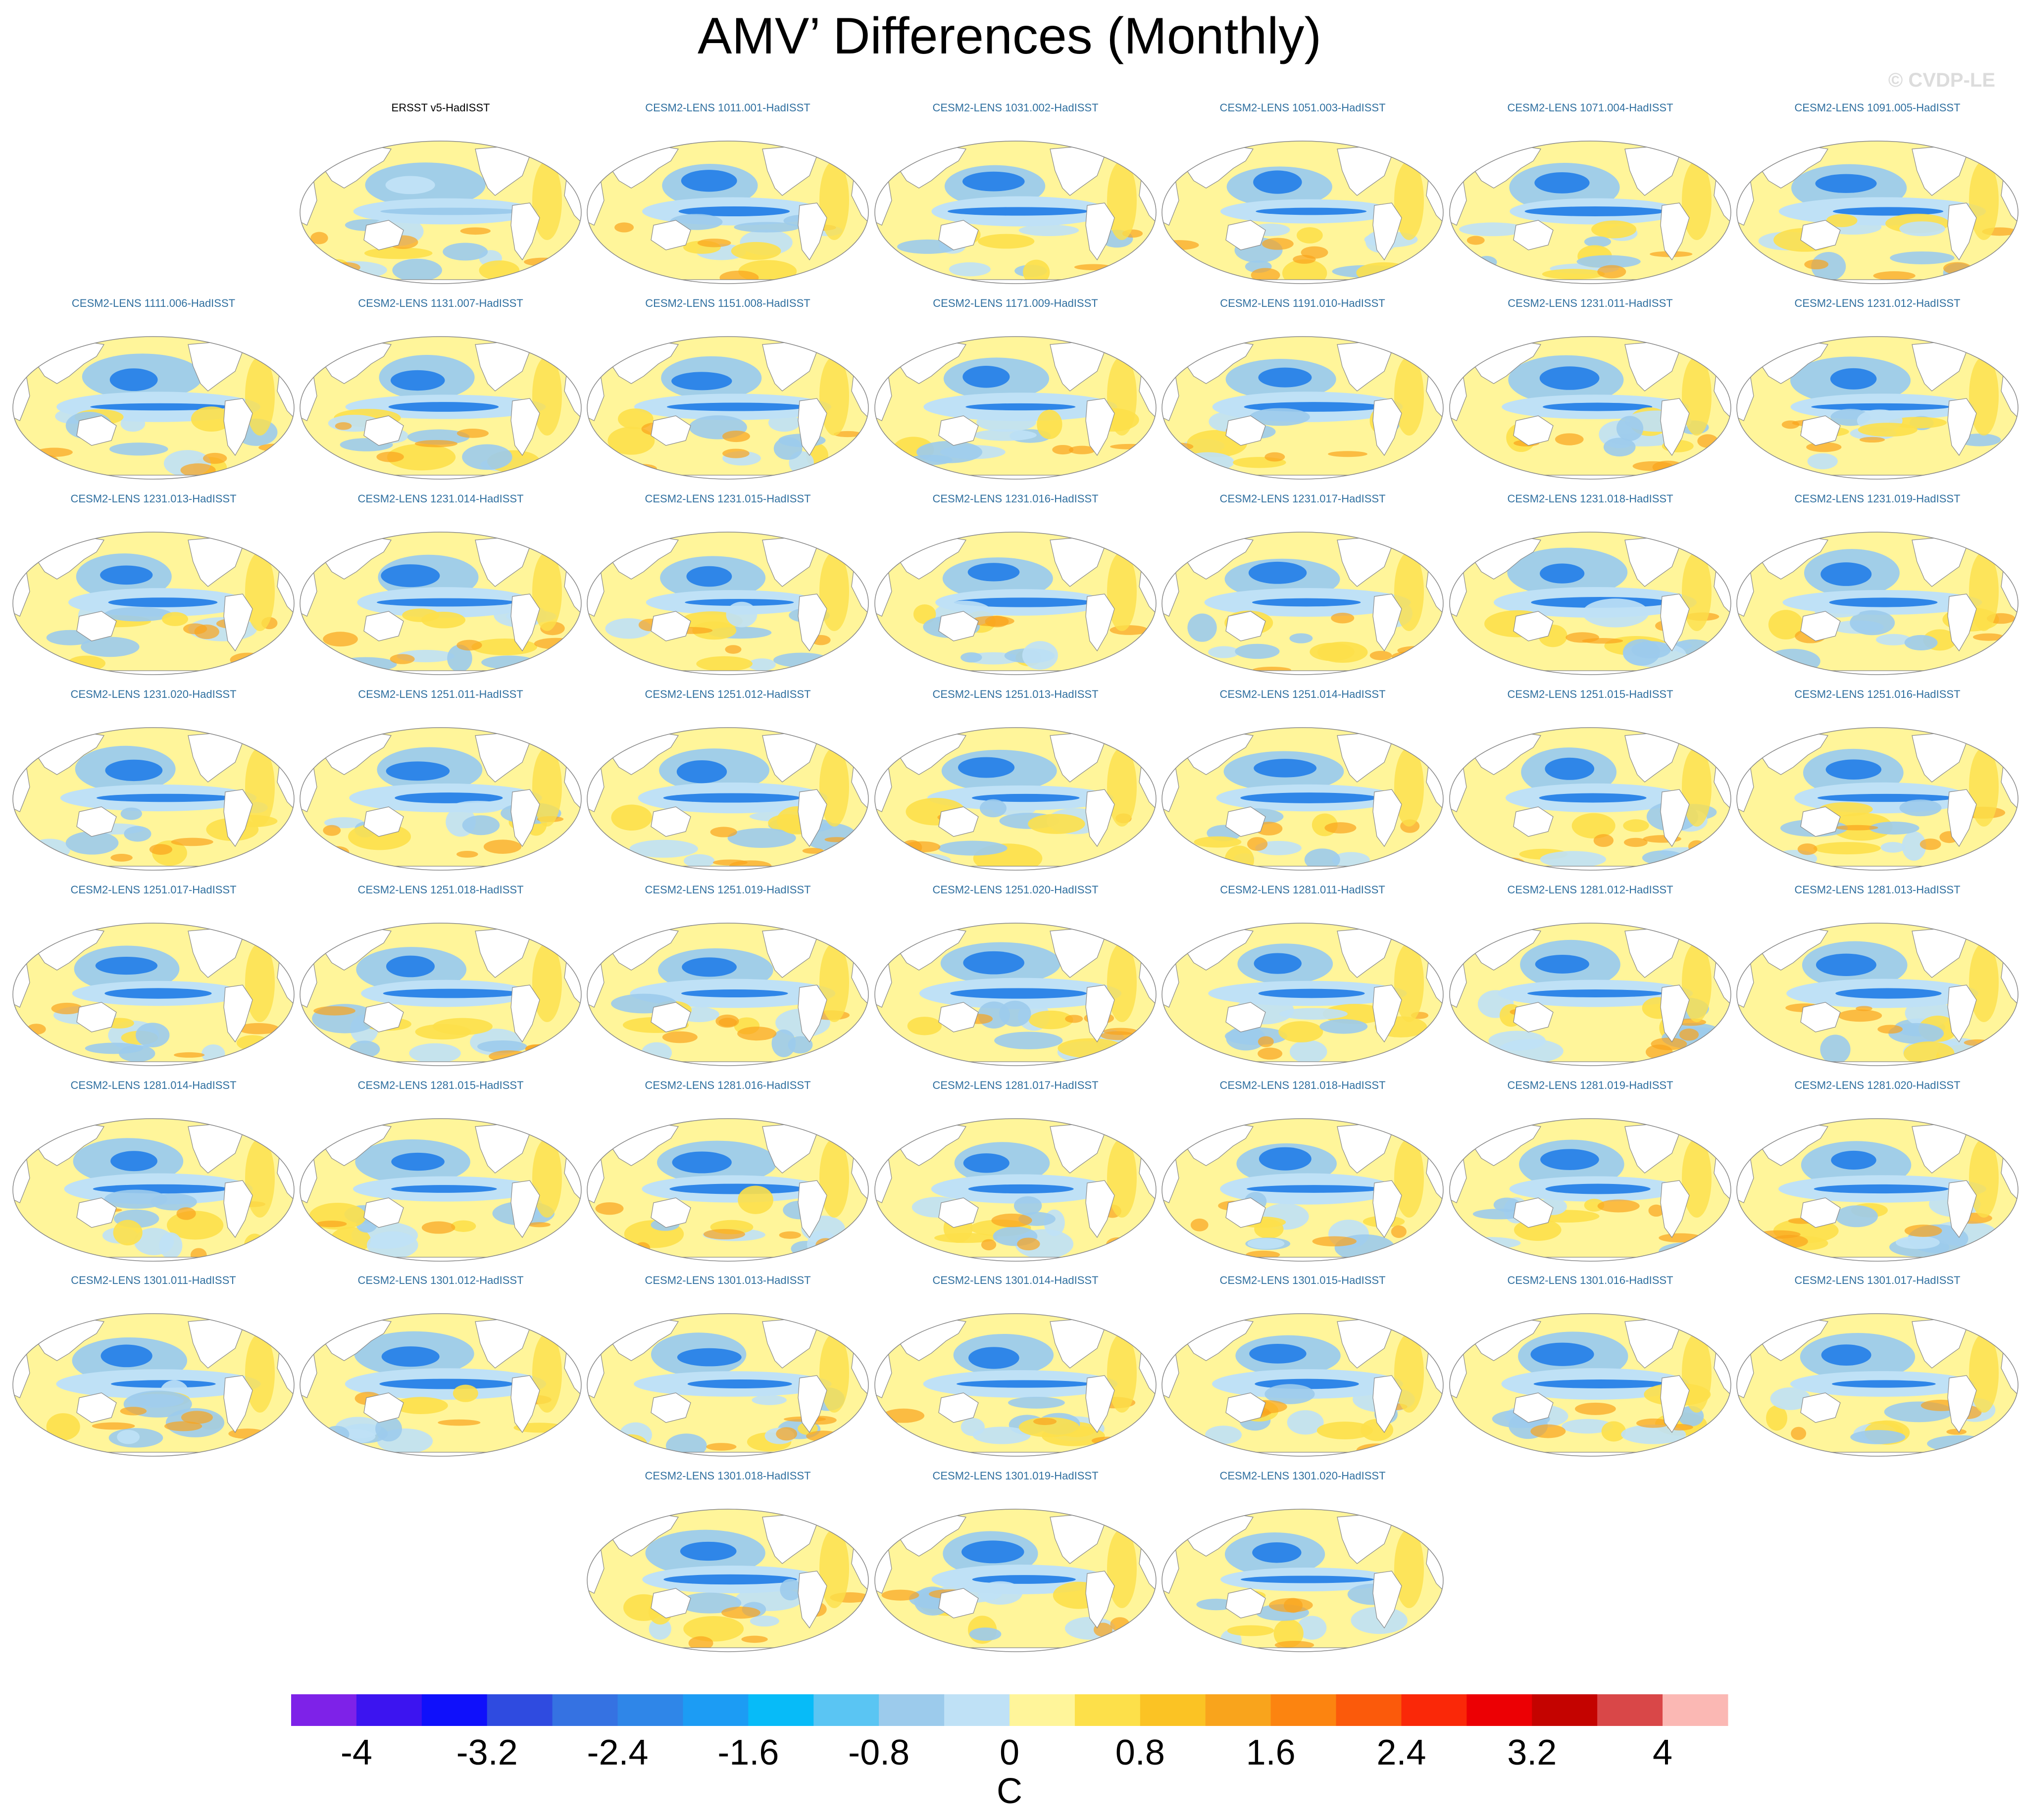 This screenshot has width=2019, height=1820. I want to click on panel-title: CESM2-LENS 1281.013-HadISST, so click(1877, 890).